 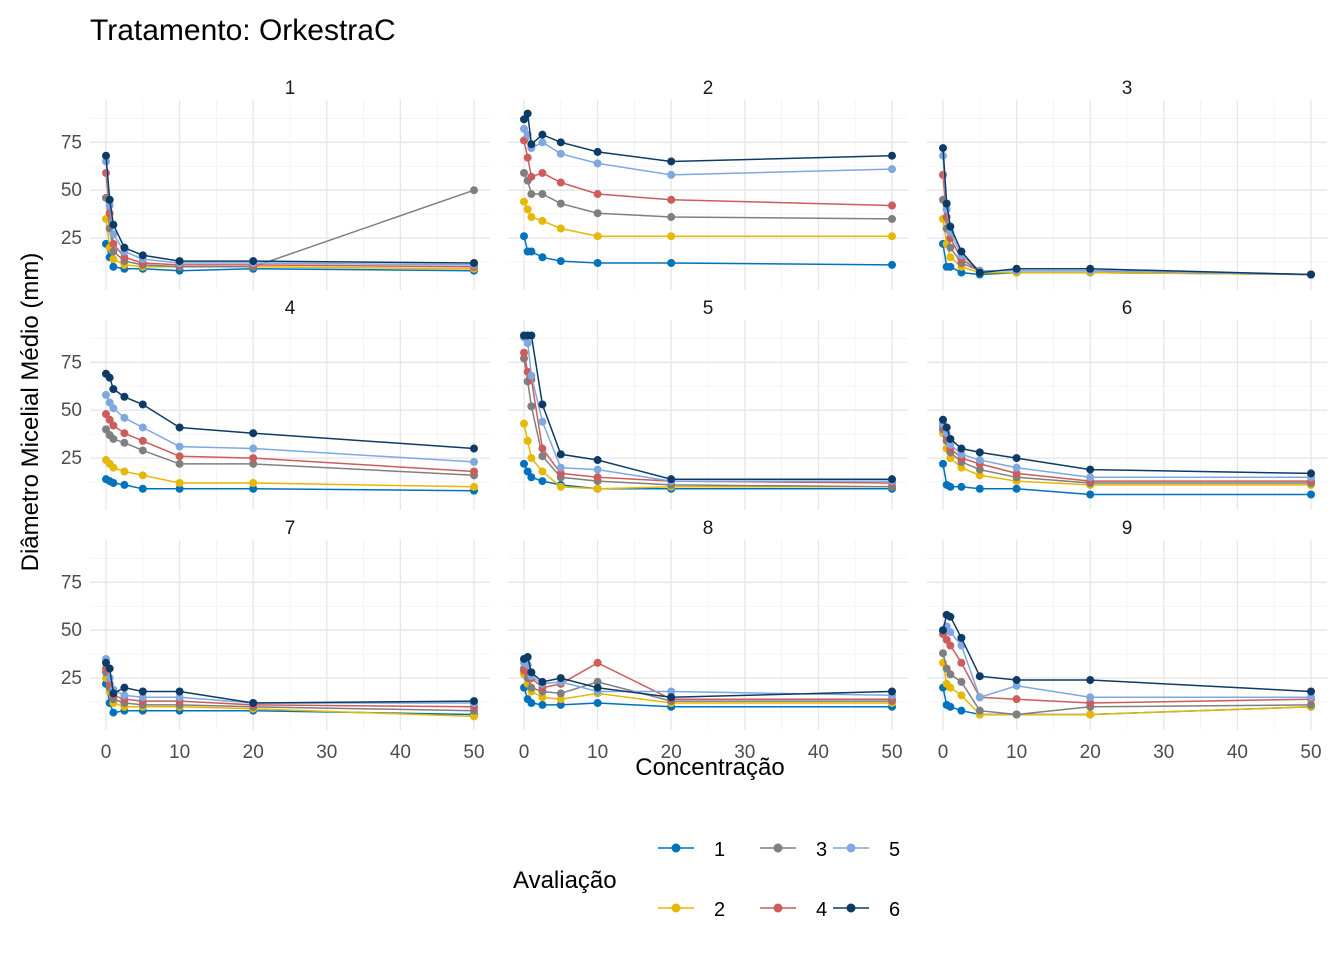 I want to click on panel-3: 3, so click(x=1127, y=184).